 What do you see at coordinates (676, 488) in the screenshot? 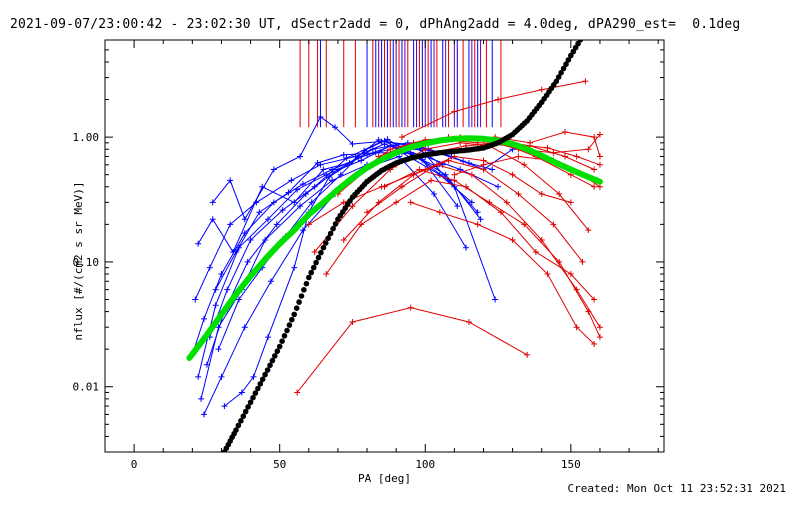
I see `created-timestamp: Created: Mon Oct 11 23:52:31 2021` at bounding box center [676, 488].